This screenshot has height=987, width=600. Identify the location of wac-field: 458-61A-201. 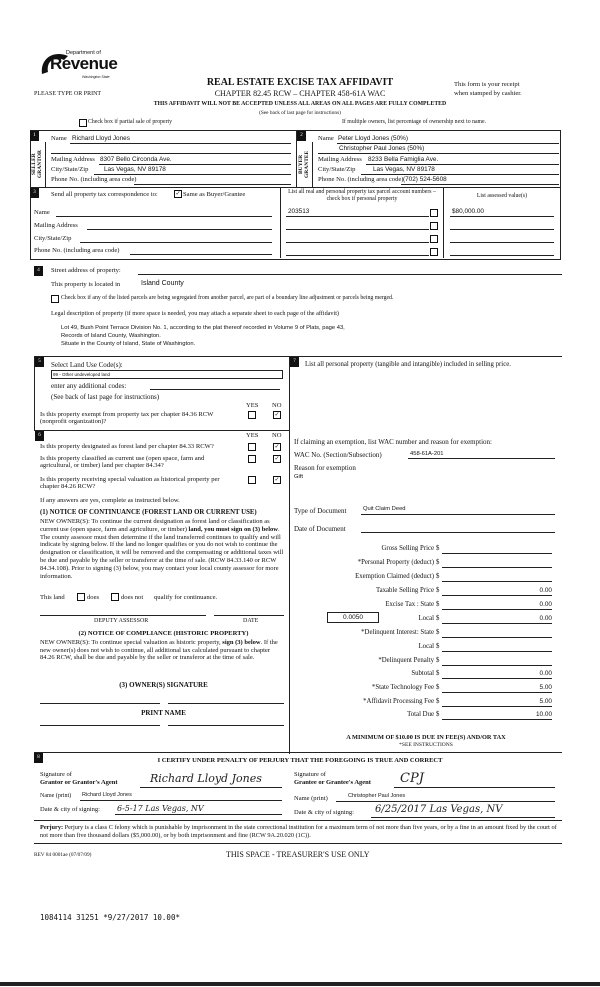
(427, 454).